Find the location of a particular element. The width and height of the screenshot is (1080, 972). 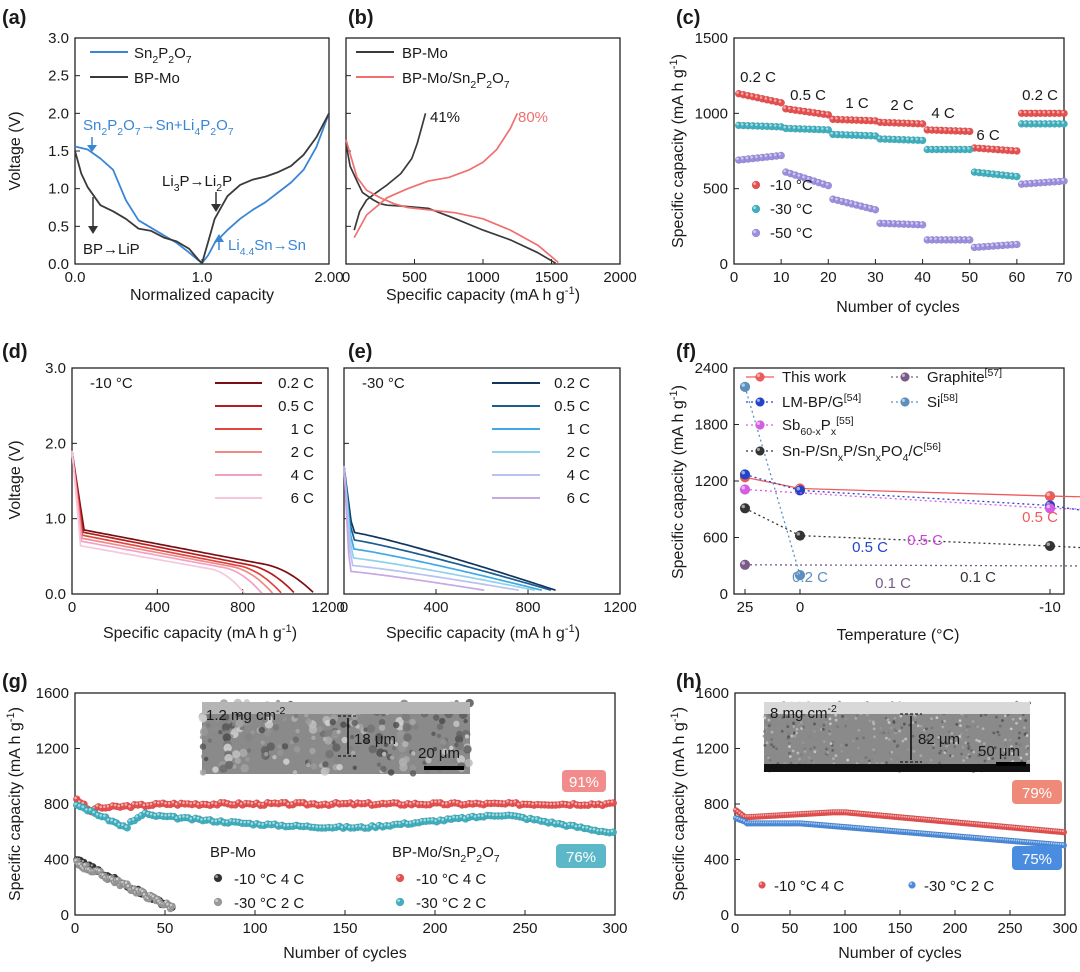

panel-c-point-m50 is located at coordinates (922, 224).